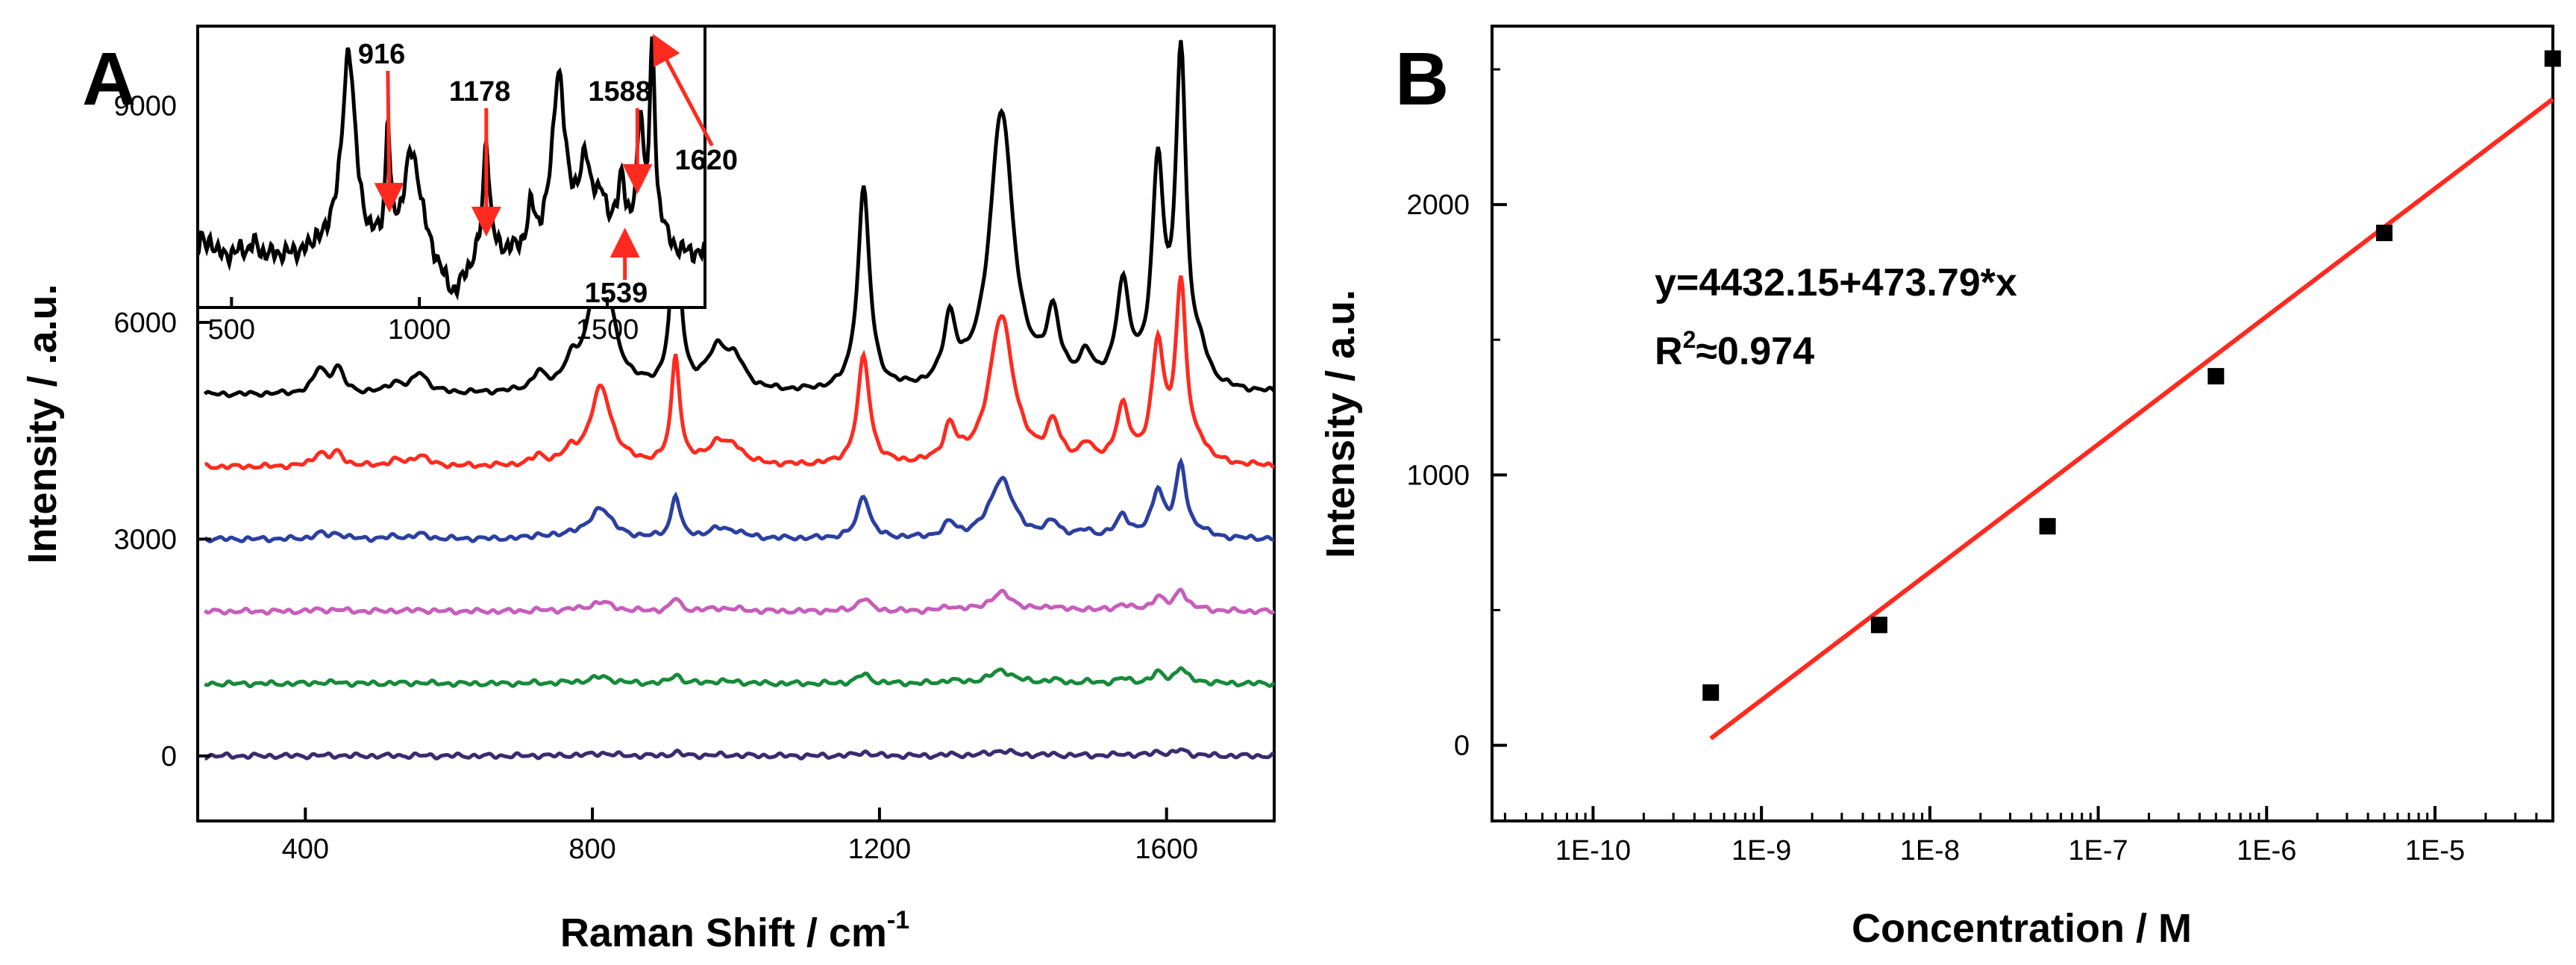  What do you see at coordinates (2435, 851) in the screenshot?
I see `x-tick-label: 1E-5` at bounding box center [2435, 851].